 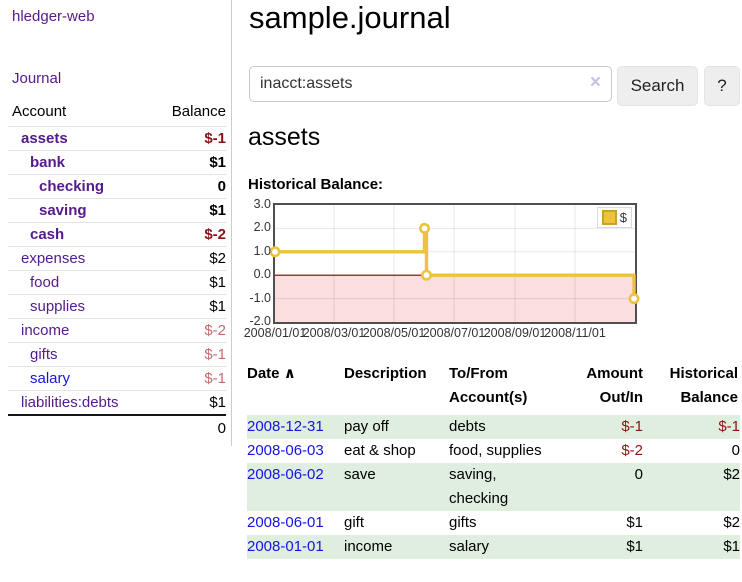 I want to click on x-axis-tick-label: 2008/05/01, so click(x=394, y=333).